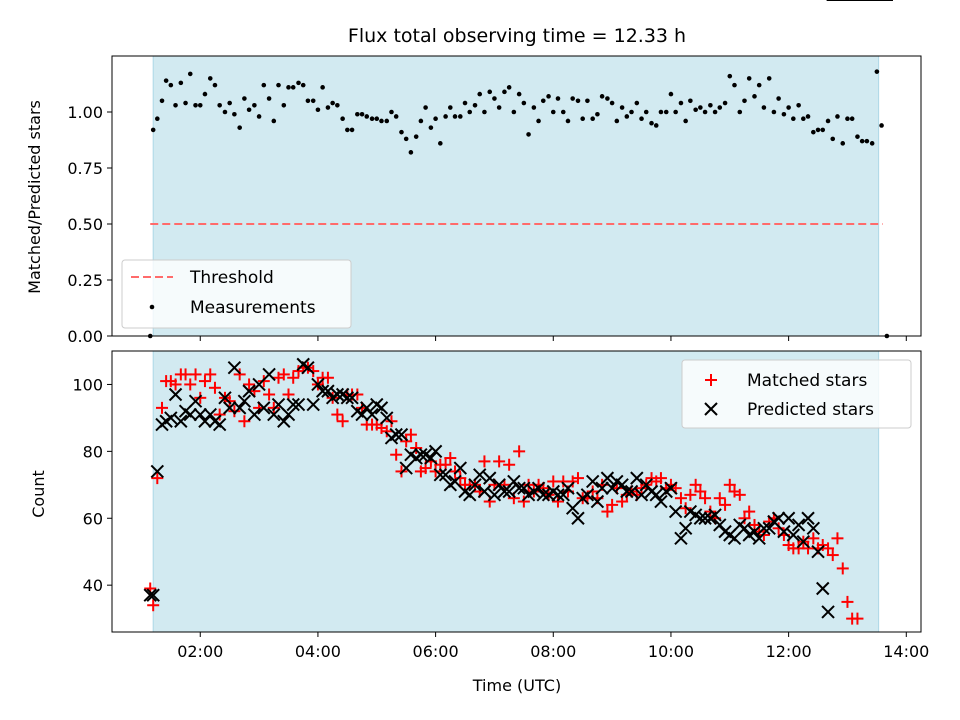  I want to click on top-legend-box, so click(236, 294).